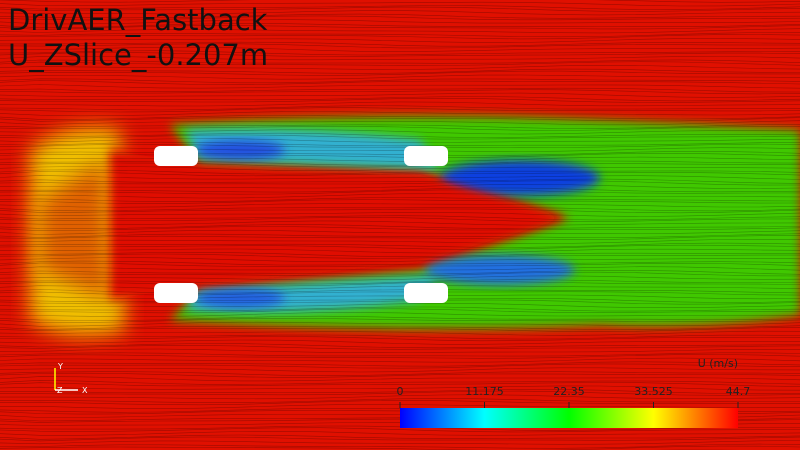  I want to click on colorbar, so click(569, 418).